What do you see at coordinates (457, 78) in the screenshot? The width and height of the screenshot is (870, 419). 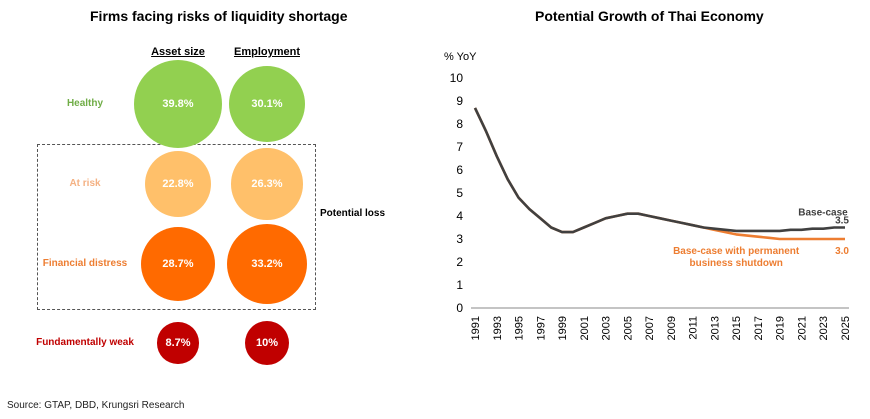 I see `y-tick-10: 10` at bounding box center [457, 78].